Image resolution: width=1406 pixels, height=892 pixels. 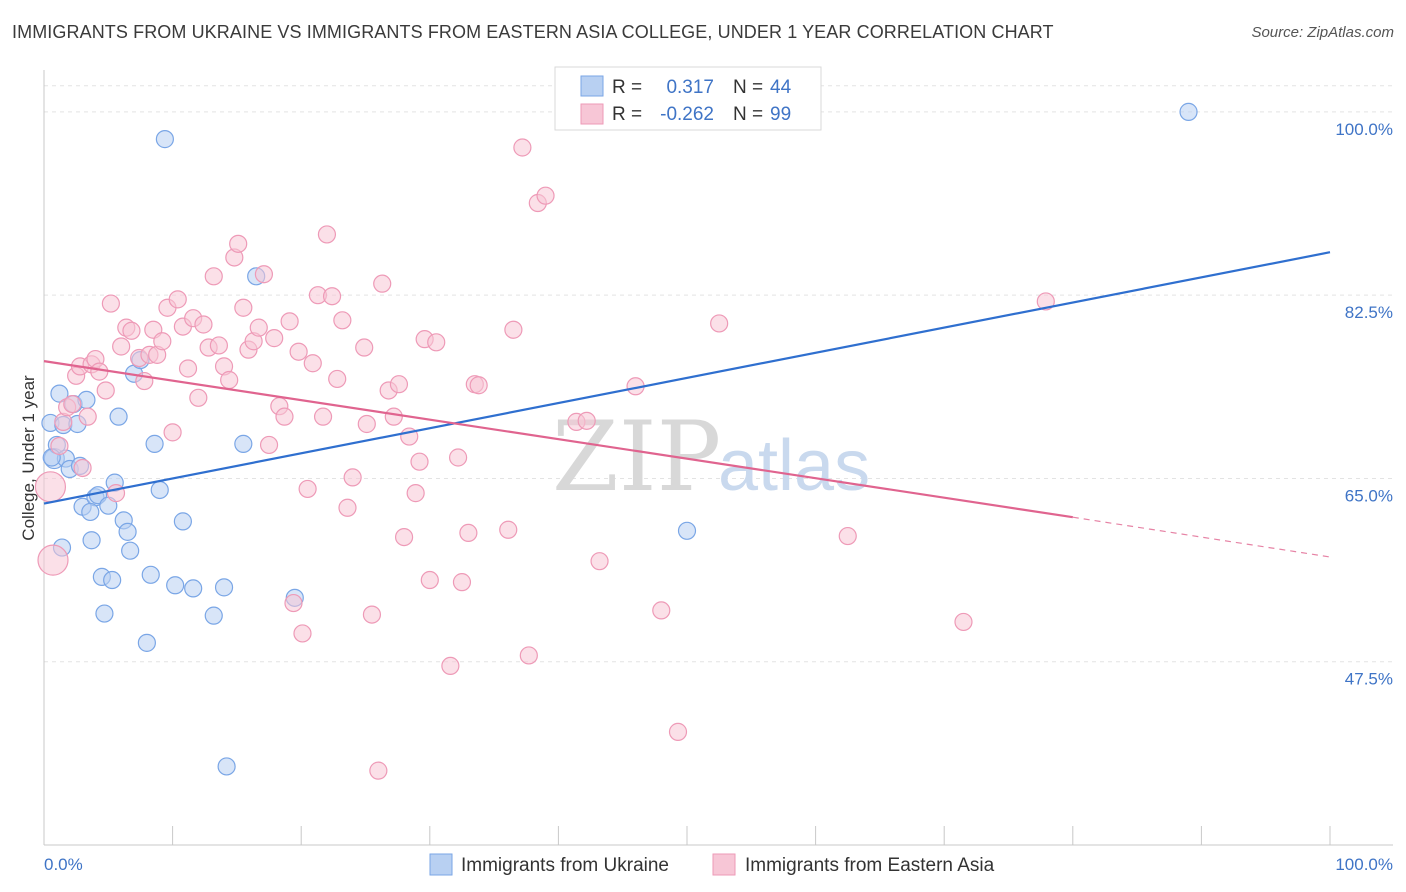 What do you see at coordinates (724, 864) in the screenshot?
I see `bottom-legend-swatch-eastern-asia` at bounding box center [724, 864].